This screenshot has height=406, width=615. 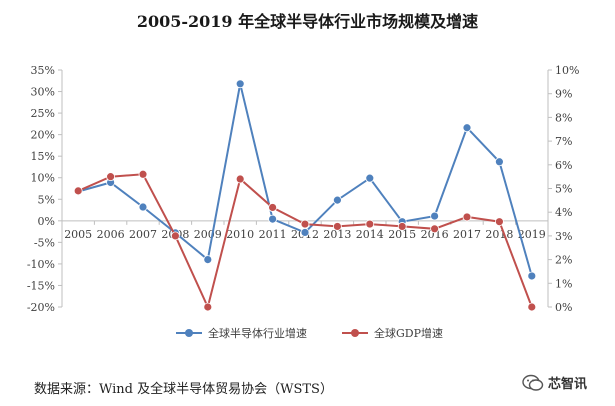 What do you see at coordinates (337, 234) in the screenshot?
I see `x-tick-label: 2013` at bounding box center [337, 234].